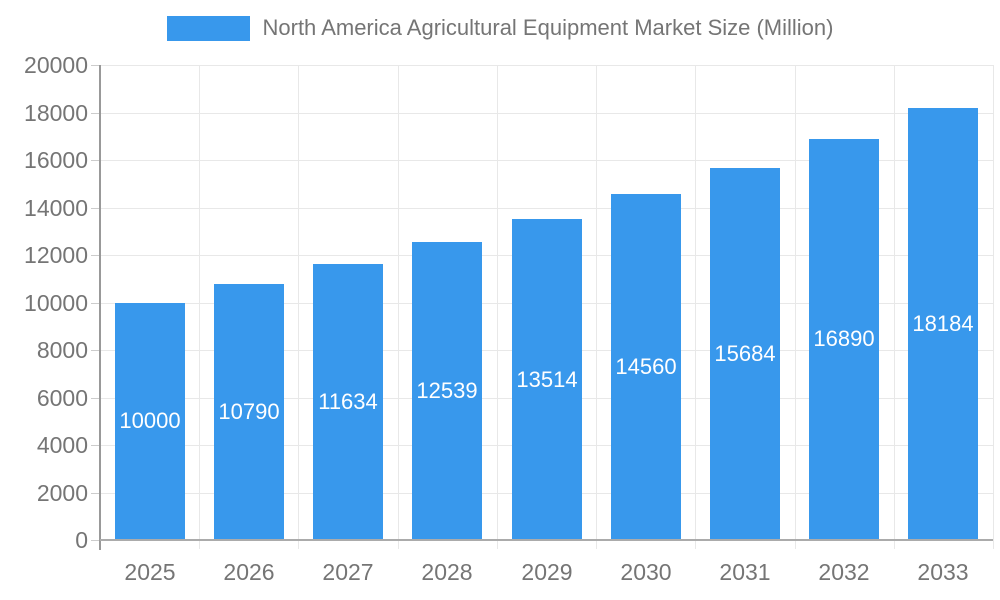  What do you see at coordinates (56, 303) in the screenshot?
I see `y-tick-label: 10000` at bounding box center [56, 303].